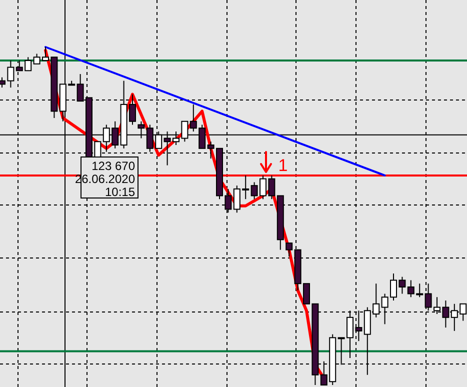 Image resolution: width=467 pixels, height=387 pixels. Describe the element at coordinates (120, 192) in the screenshot. I see `annotation: 10:15` at that location.